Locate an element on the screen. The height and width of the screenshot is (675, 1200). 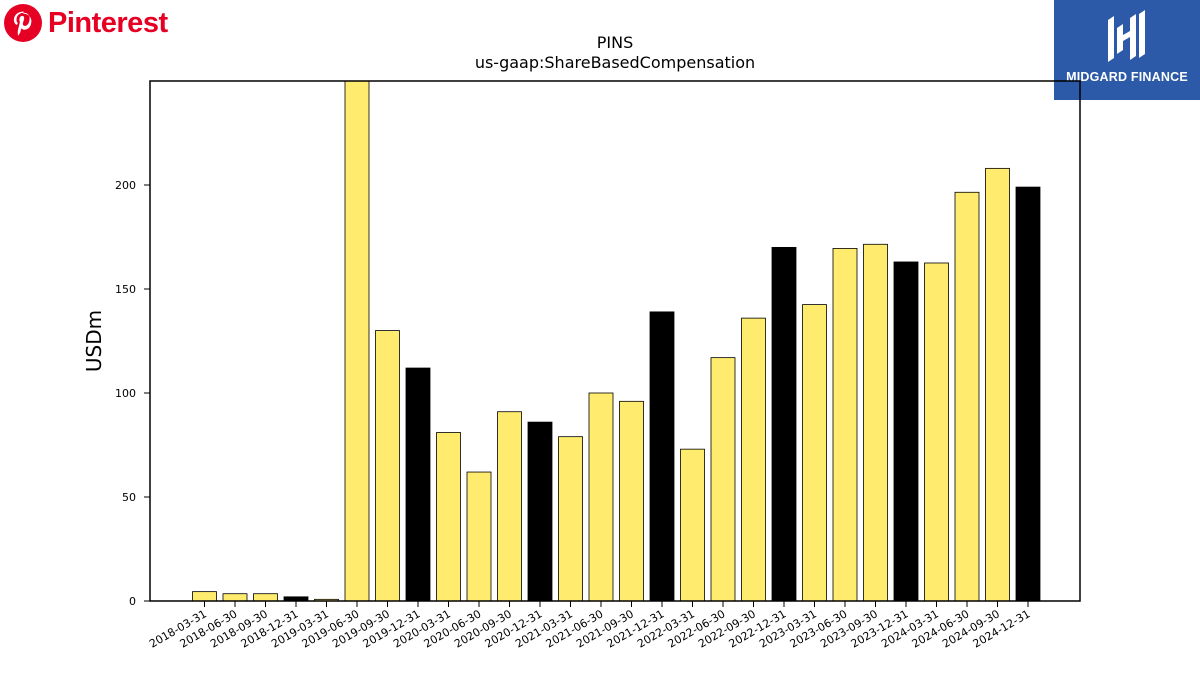
brand-name: Pinterest is located at coordinates (108, 22).